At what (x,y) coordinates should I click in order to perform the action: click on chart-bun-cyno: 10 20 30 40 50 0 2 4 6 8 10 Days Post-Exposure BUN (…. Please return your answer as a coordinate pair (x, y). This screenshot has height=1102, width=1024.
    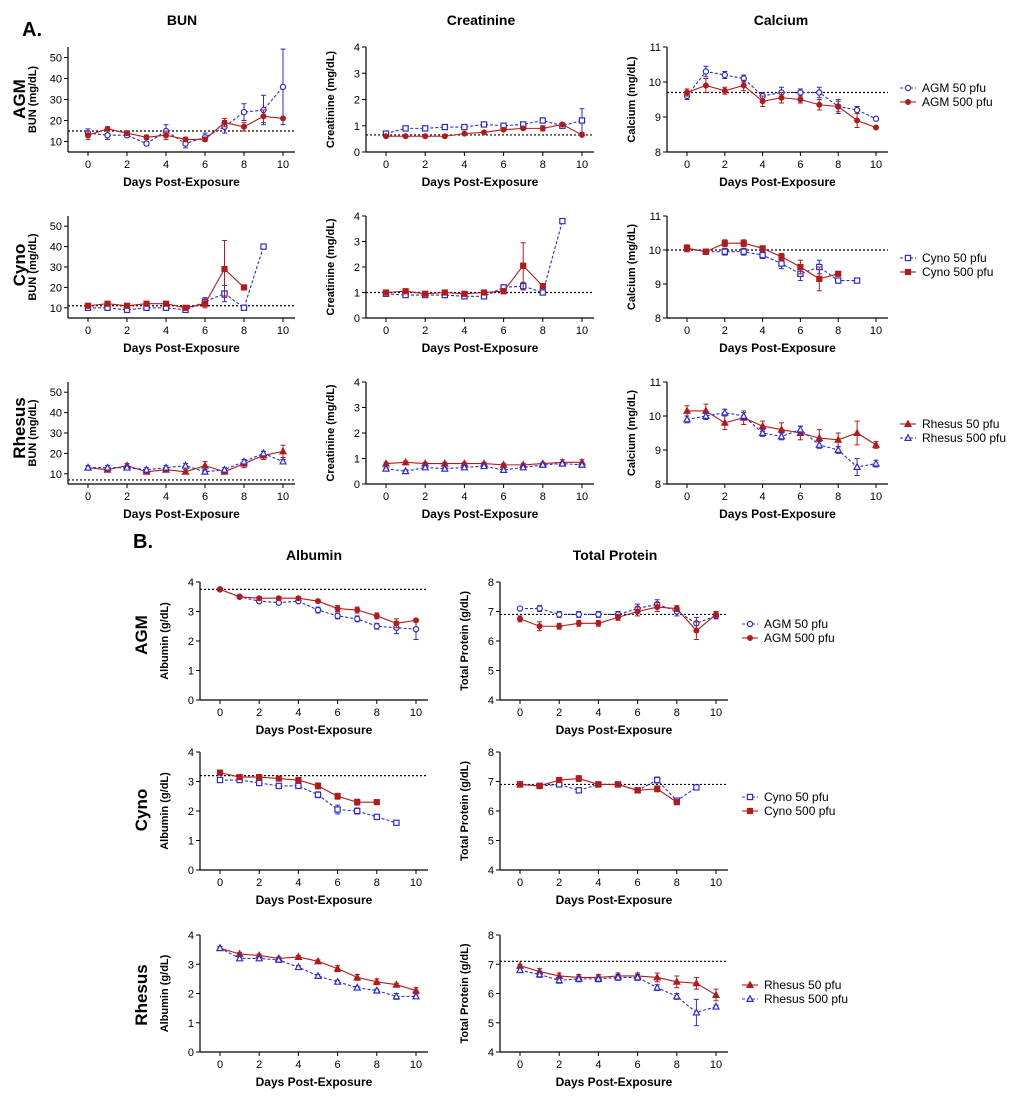
    Looking at the image, I should click on (161, 285).